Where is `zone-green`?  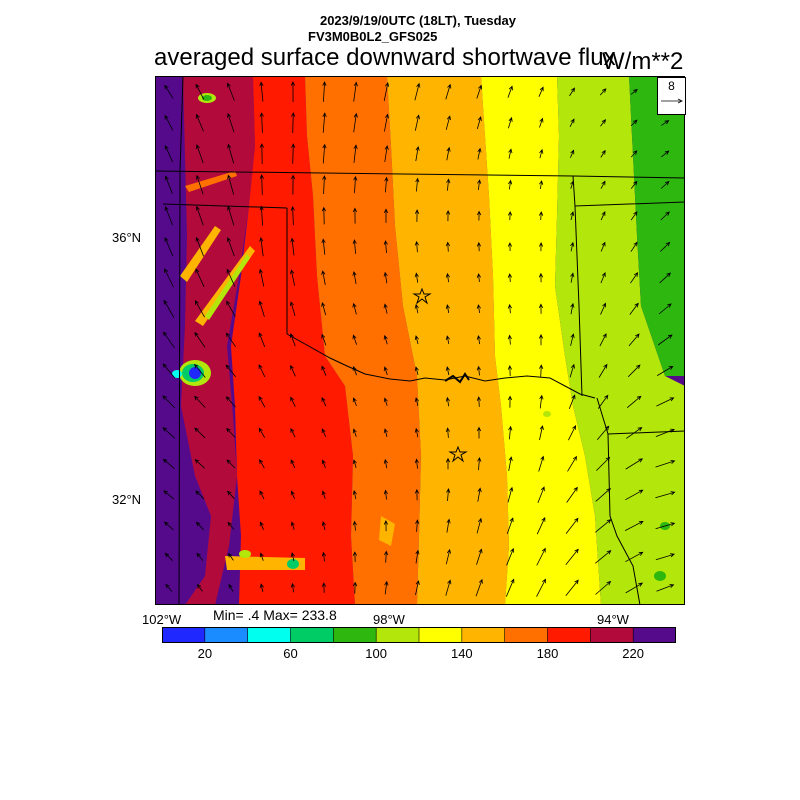
zone-green is located at coordinates (657, 226).